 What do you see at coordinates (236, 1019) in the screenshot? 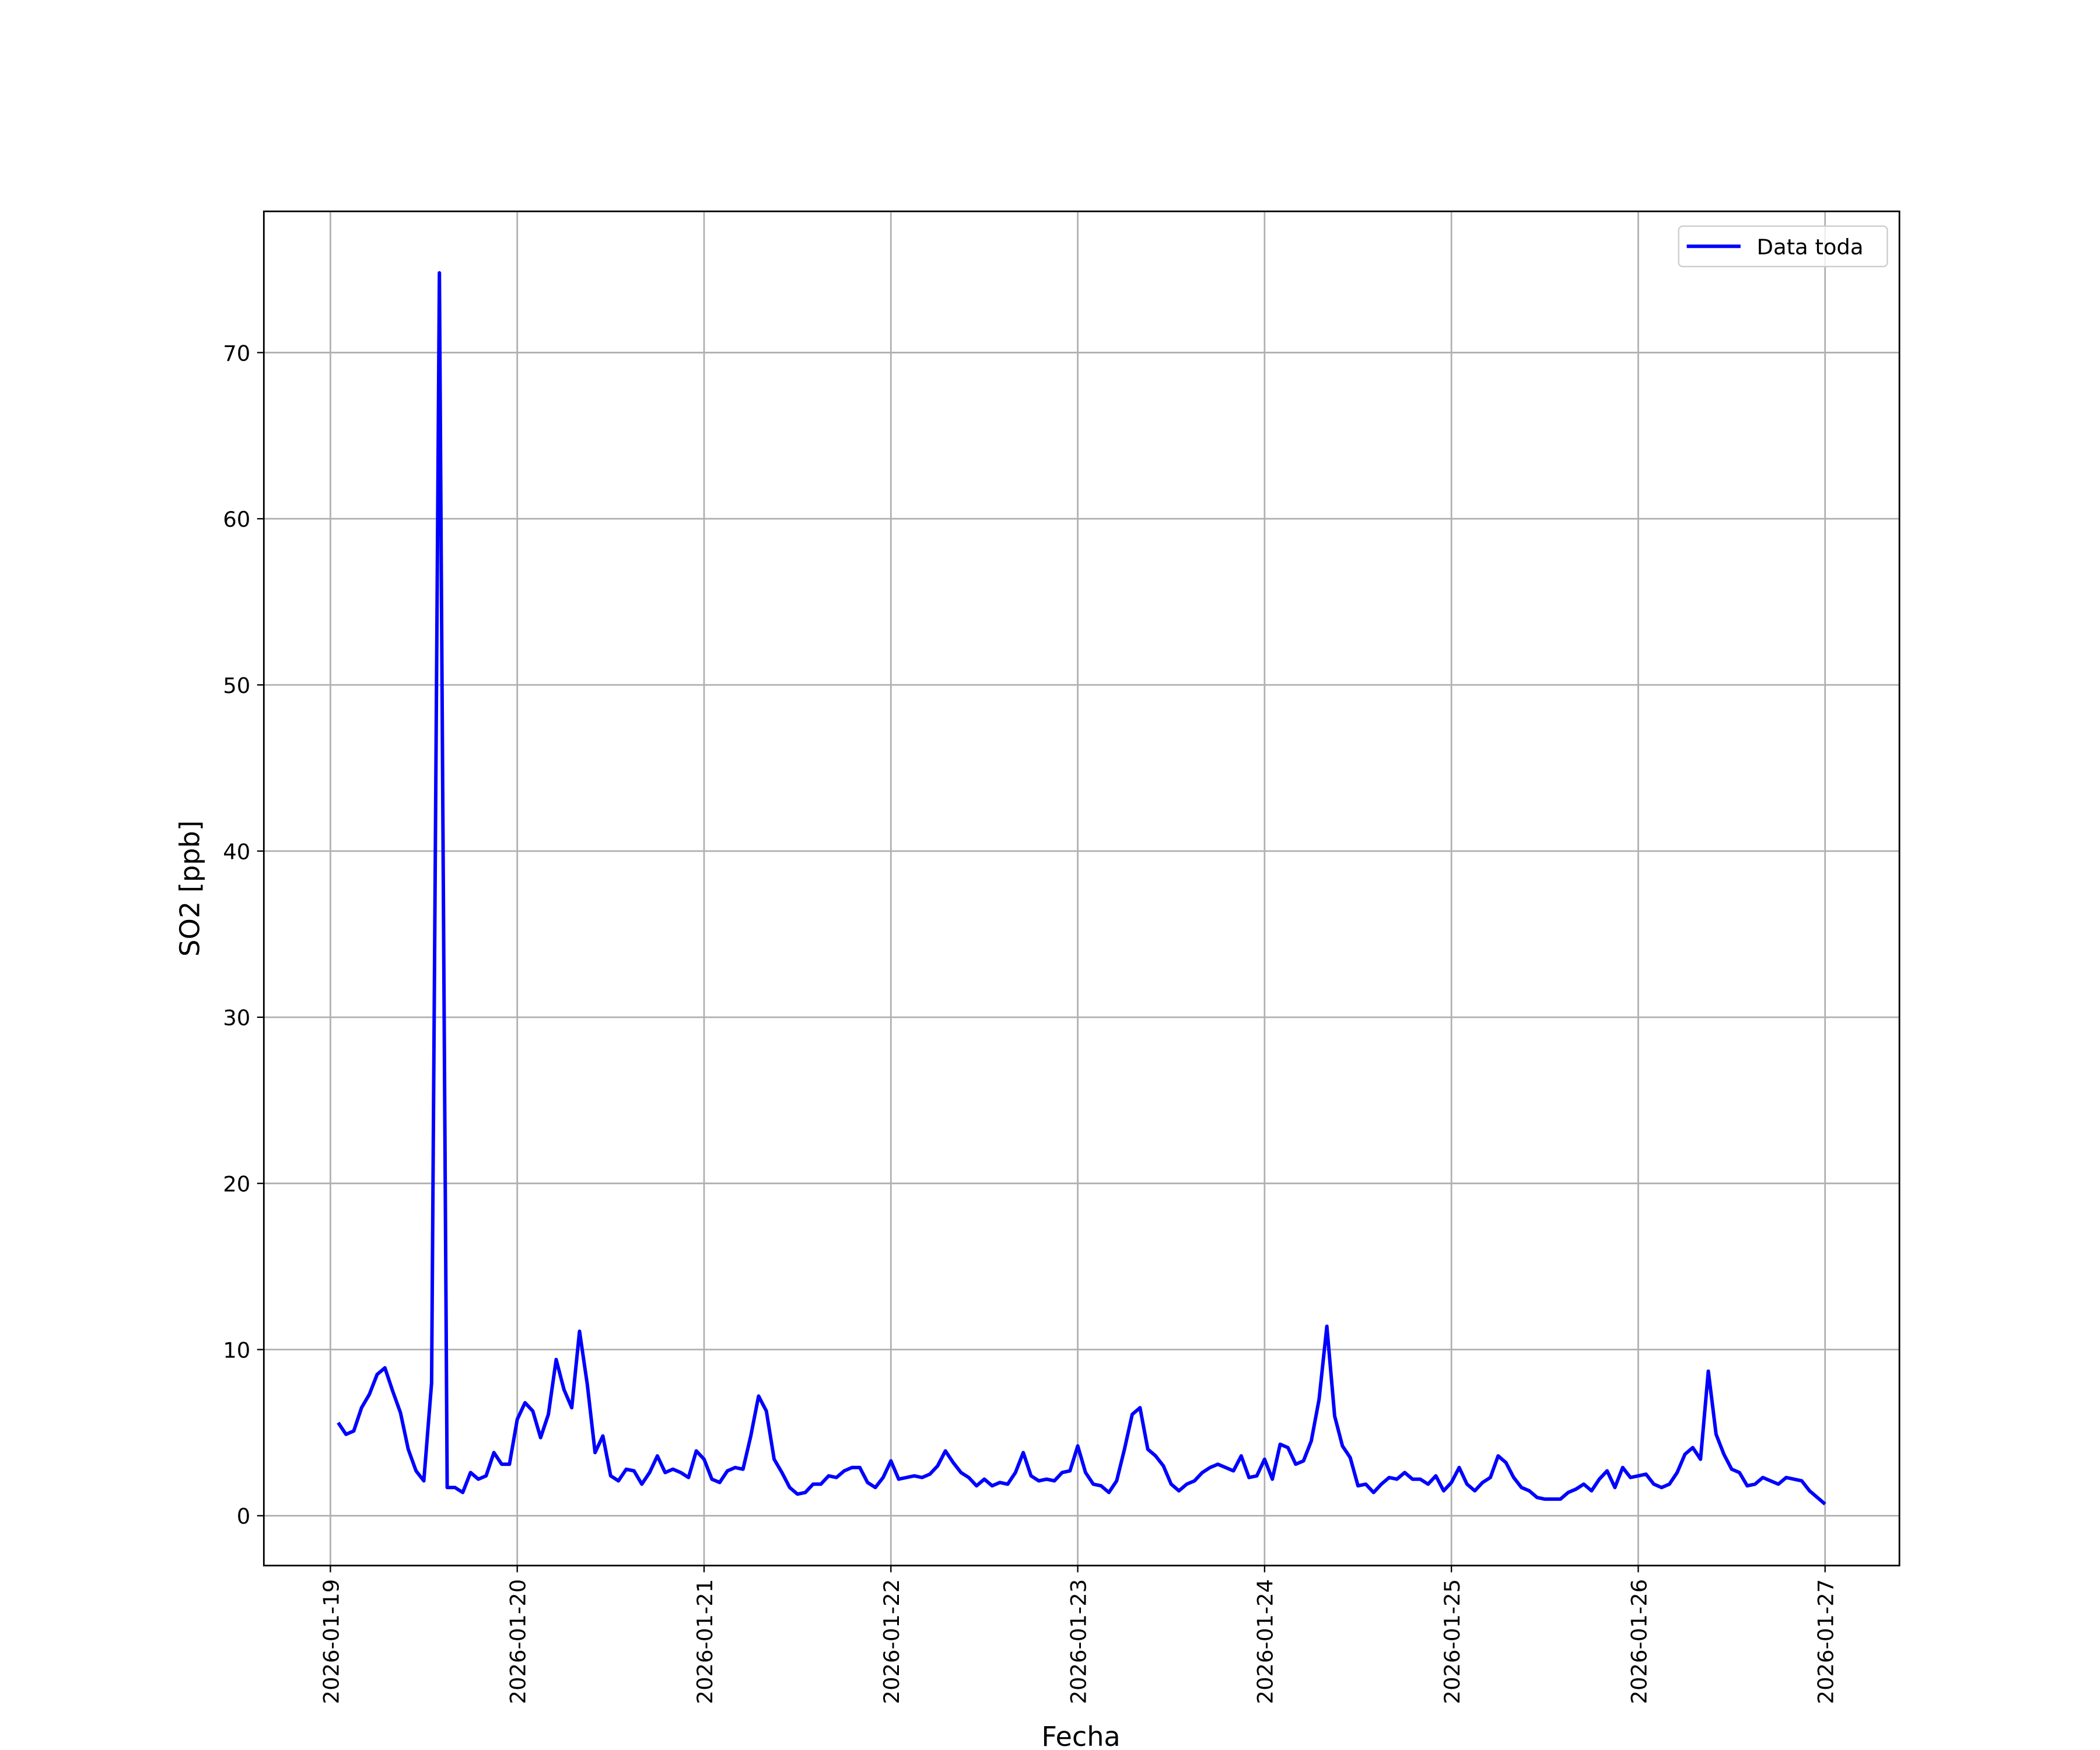
I see `y-tick-label: 30` at bounding box center [236, 1019].